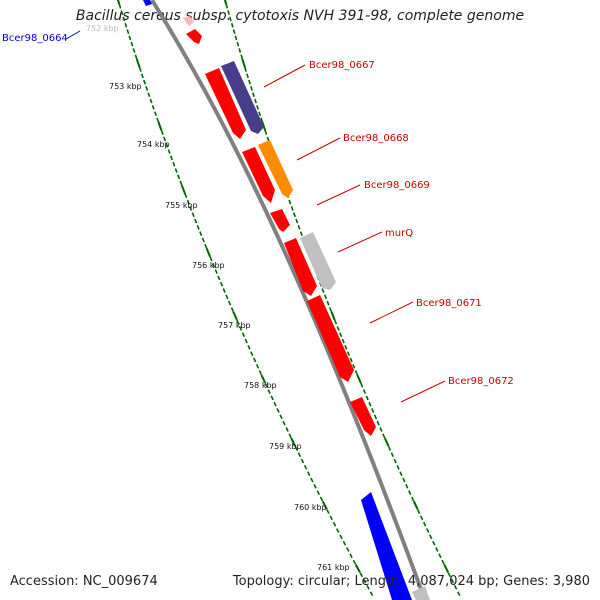 The height and width of the screenshot is (600, 600). Describe the element at coordinates (342, 65) in the screenshot. I see `gene-label: Bcer98_0667` at that location.